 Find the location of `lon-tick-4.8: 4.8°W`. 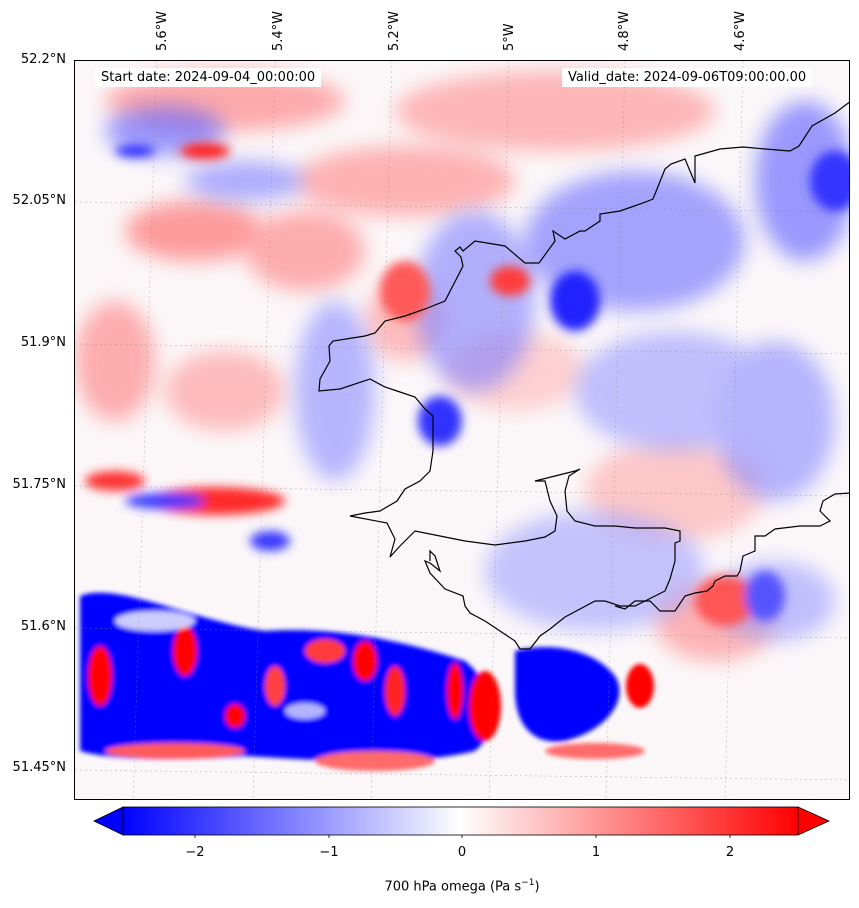

lon-tick-4.8: 4.8°W is located at coordinates (624, 30).